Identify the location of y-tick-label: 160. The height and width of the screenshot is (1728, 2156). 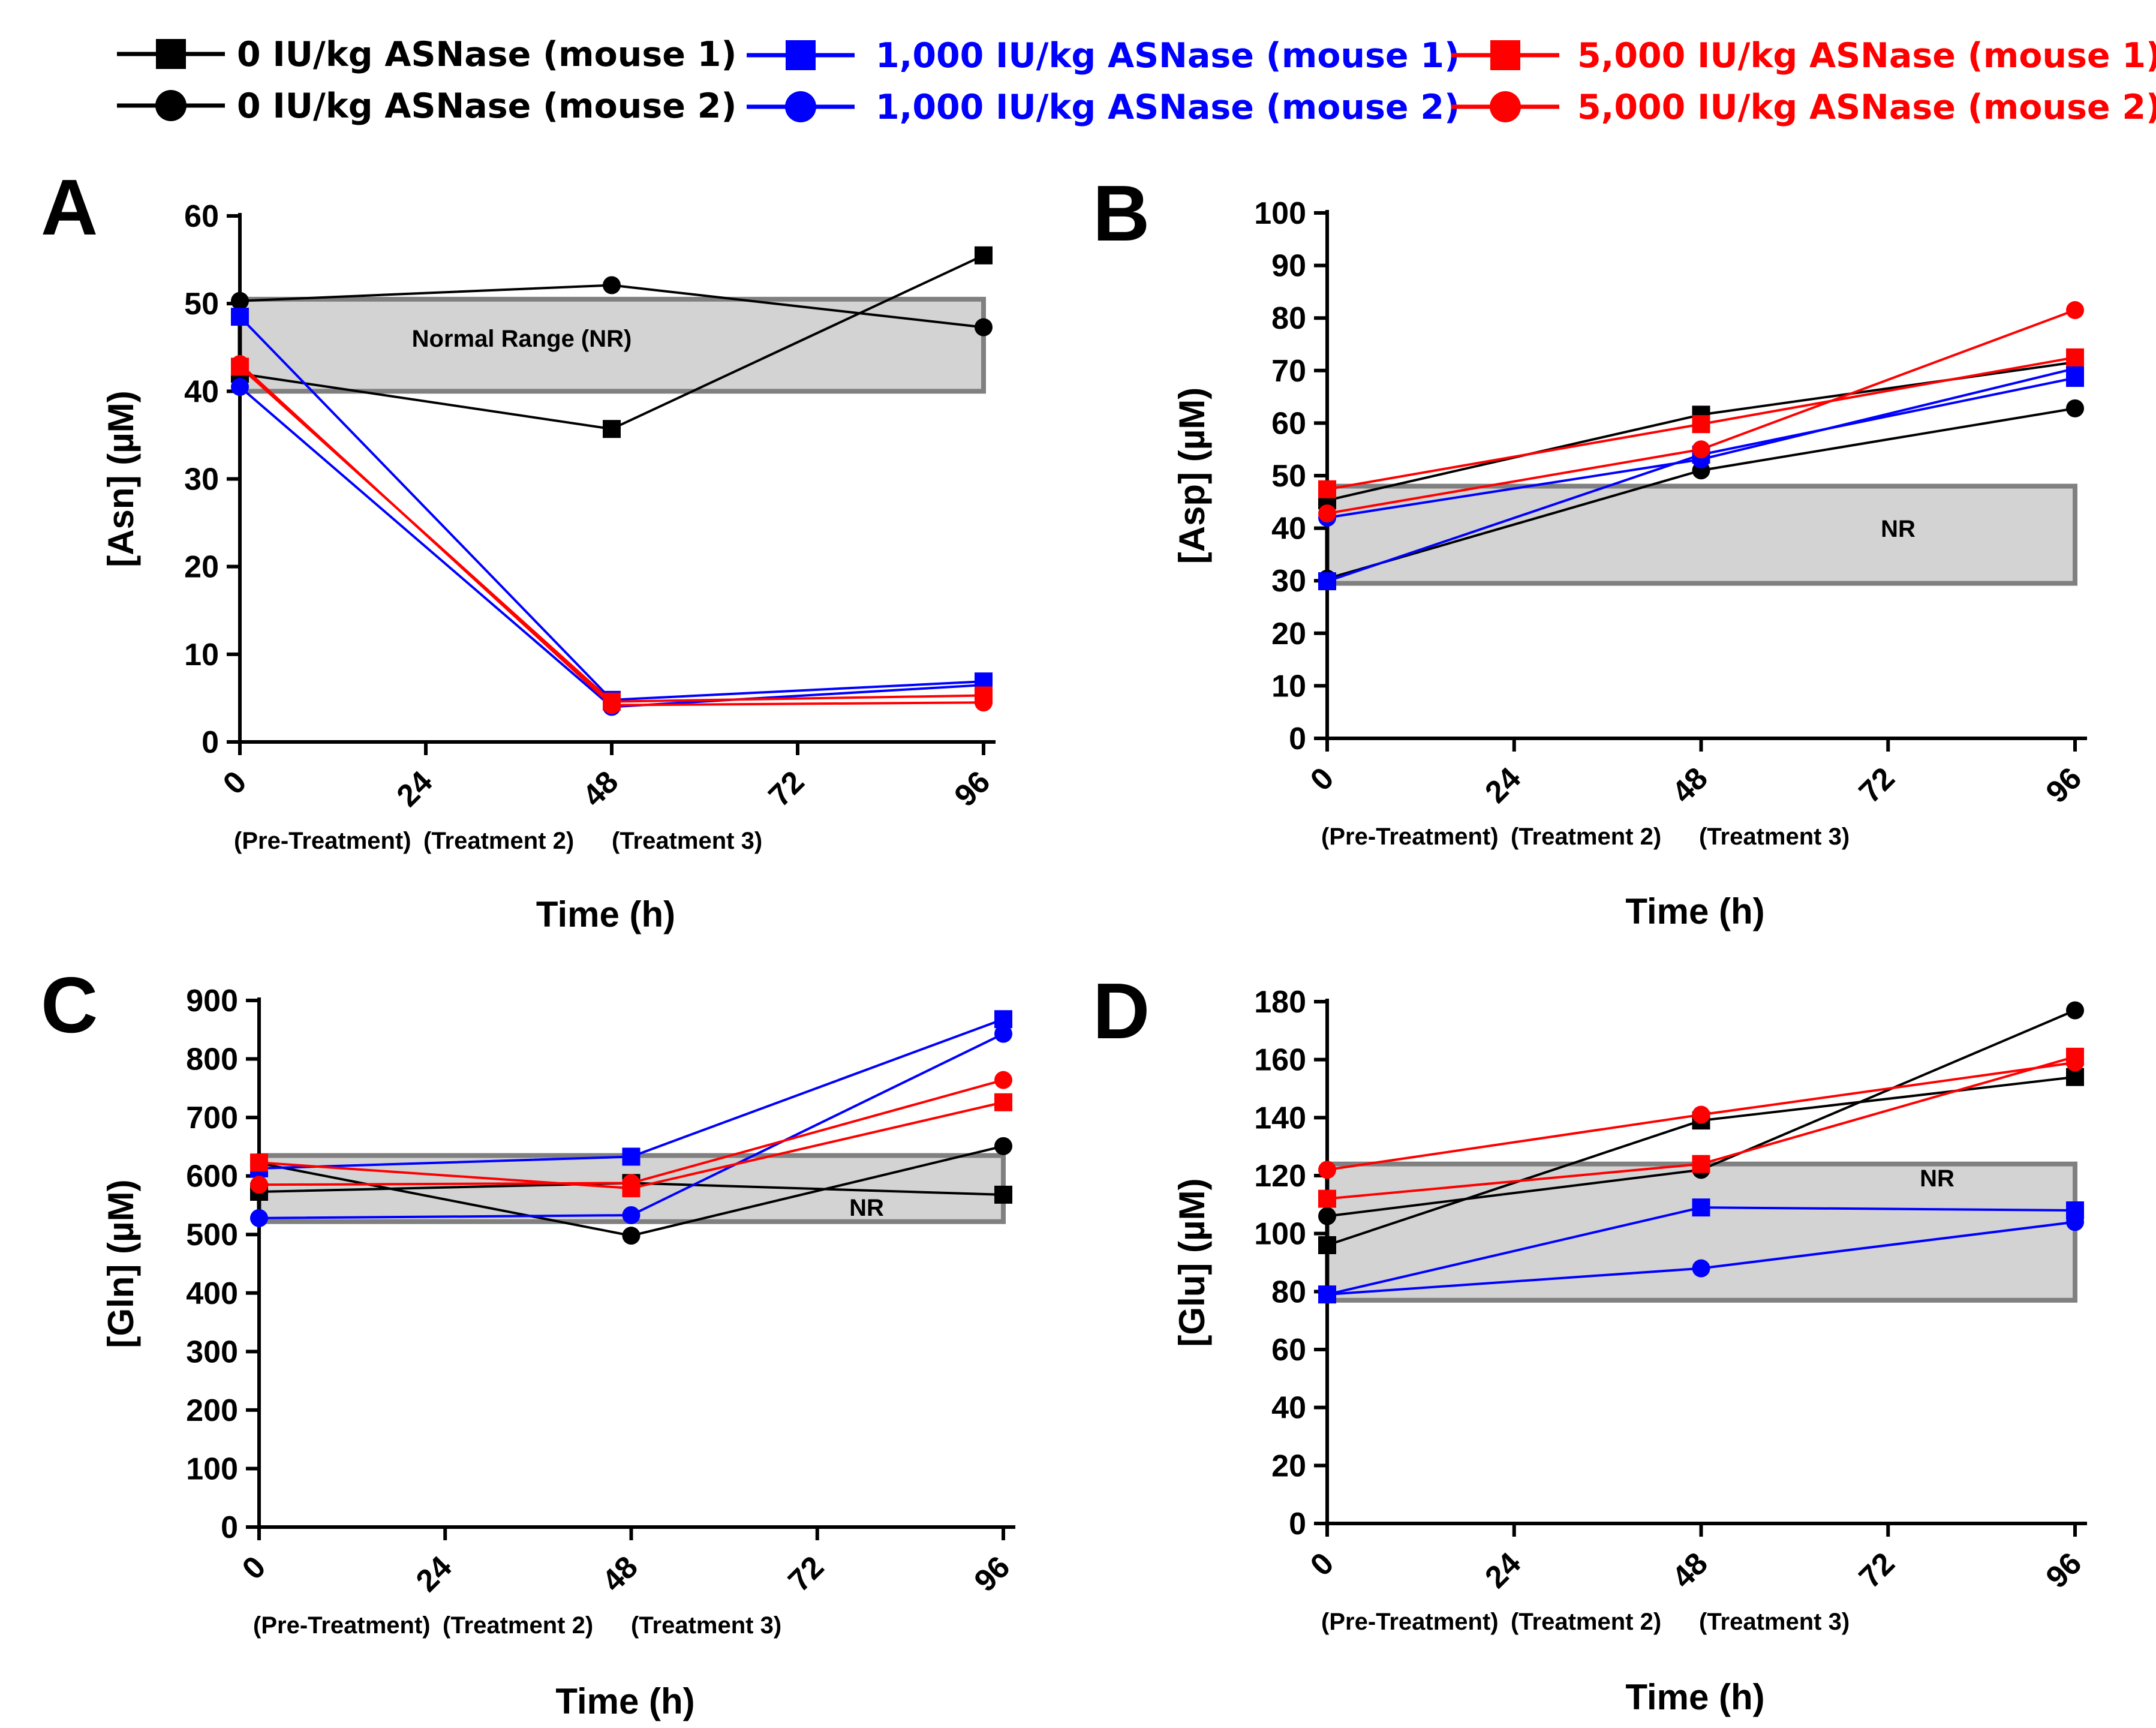
(1280, 1060).